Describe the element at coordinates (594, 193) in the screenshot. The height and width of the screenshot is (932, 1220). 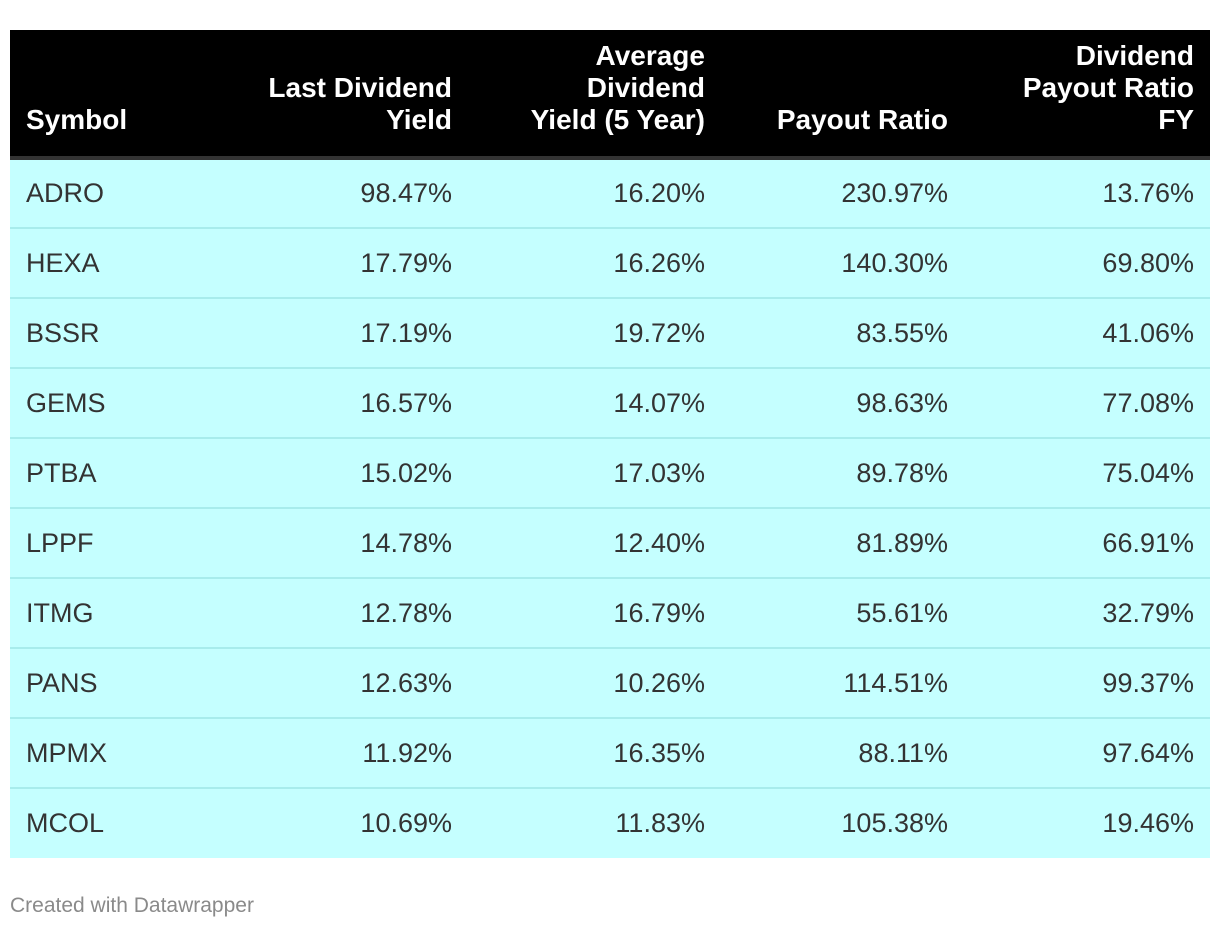
I see `avg-dividend-yield-5y-cell: 16.20%` at that location.